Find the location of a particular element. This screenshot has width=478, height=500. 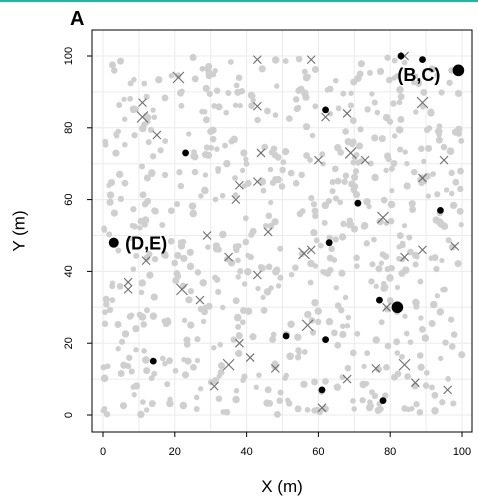

x-tick-label: 40 is located at coordinates (246, 452).